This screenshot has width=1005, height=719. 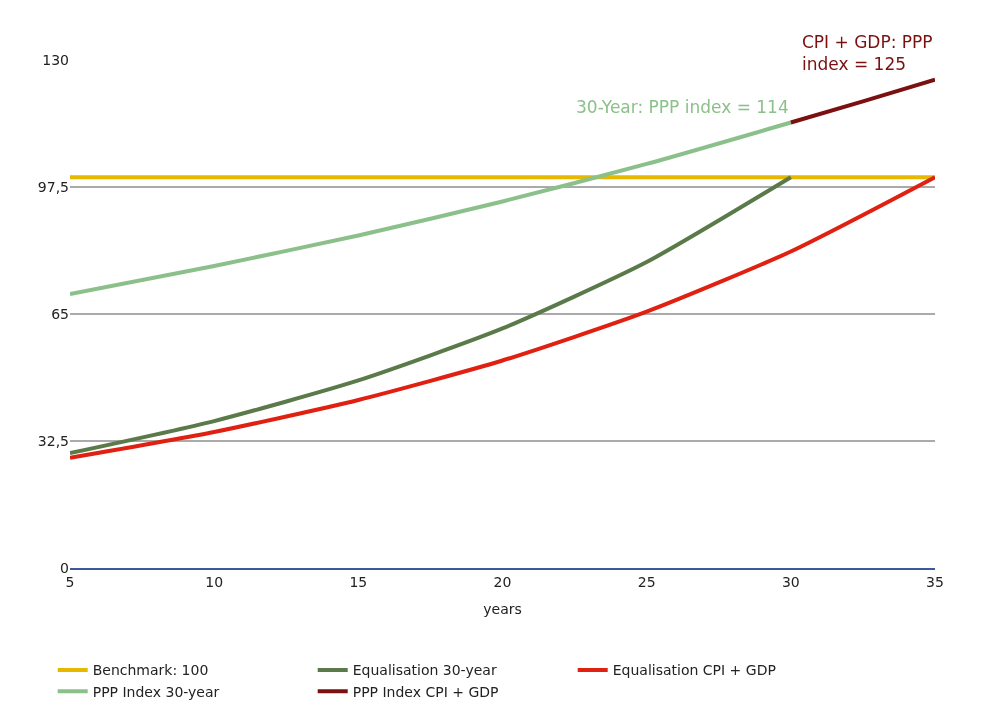 What do you see at coordinates (694, 670) in the screenshot?
I see `legend-label: Equalisation CPI + GDP` at bounding box center [694, 670].